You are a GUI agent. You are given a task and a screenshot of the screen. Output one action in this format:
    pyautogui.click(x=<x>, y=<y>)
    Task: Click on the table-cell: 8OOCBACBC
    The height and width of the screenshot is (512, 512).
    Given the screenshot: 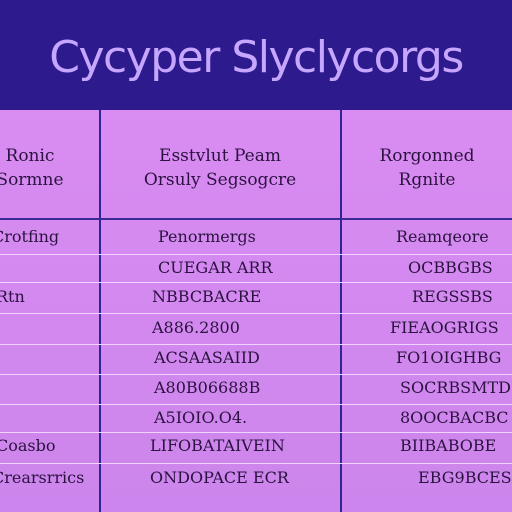 What is the action you would take?
    pyautogui.click(x=454, y=417)
    